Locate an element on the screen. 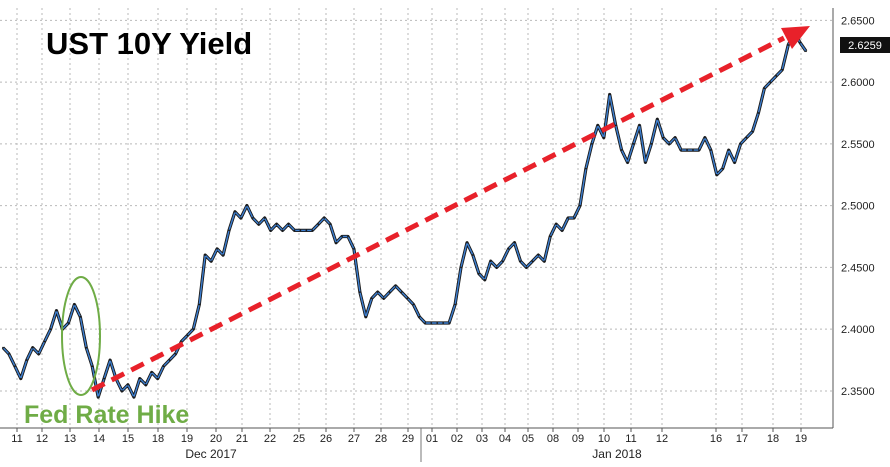 The image size is (890, 467). month-label: Dec 2017 is located at coordinates (211, 454).